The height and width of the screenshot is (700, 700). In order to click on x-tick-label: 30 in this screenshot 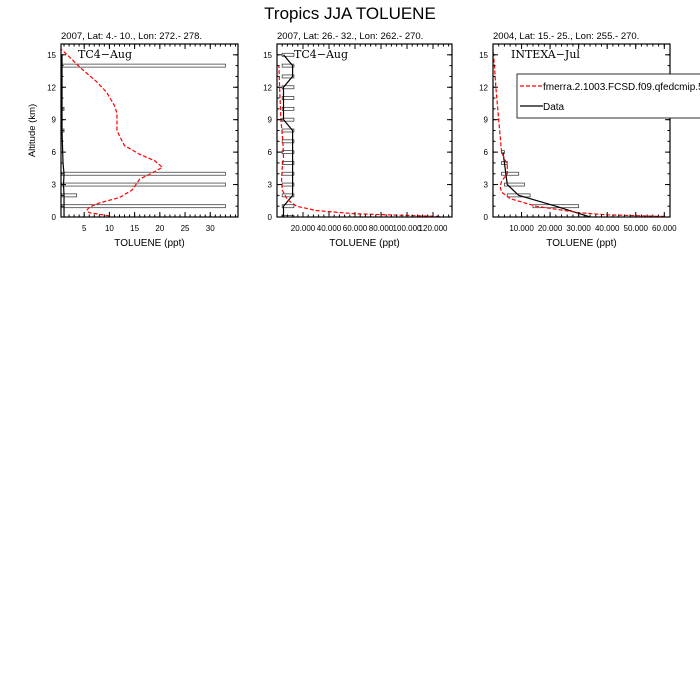, I will do `click(210, 228)`.